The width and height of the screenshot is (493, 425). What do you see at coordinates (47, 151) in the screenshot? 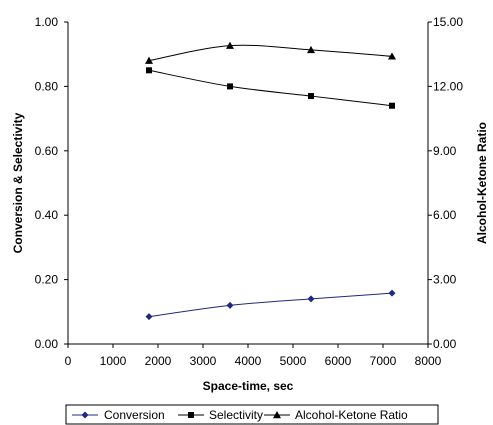
I see `y-tick-label: 0.60` at bounding box center [47, 151].